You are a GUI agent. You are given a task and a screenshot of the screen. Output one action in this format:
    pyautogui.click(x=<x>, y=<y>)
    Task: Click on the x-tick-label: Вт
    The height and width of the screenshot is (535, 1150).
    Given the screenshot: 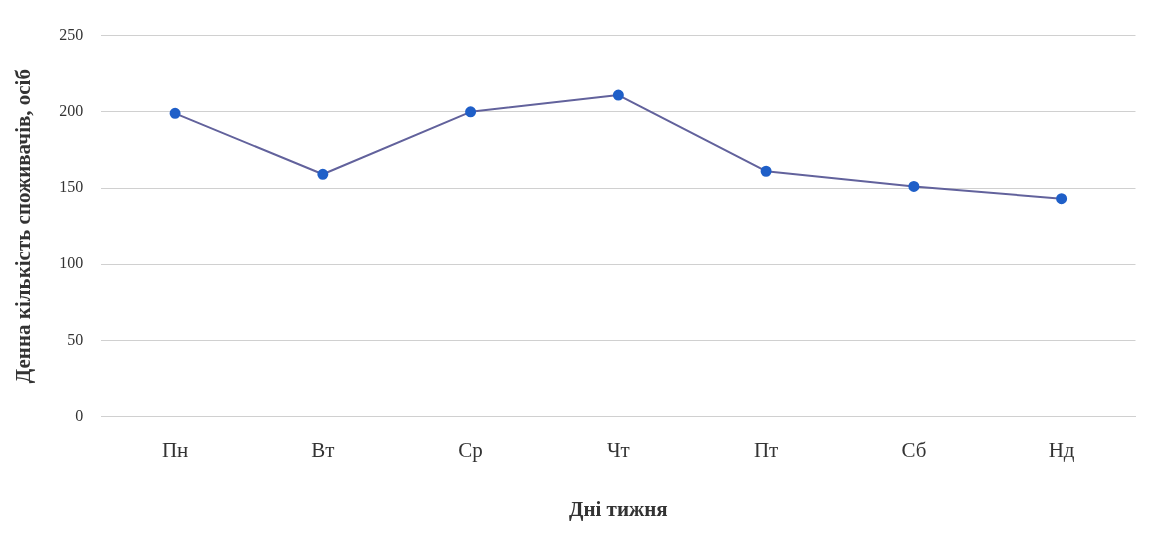 What is the action you would take?
    pyautogui.click(x=323, y=449)
    